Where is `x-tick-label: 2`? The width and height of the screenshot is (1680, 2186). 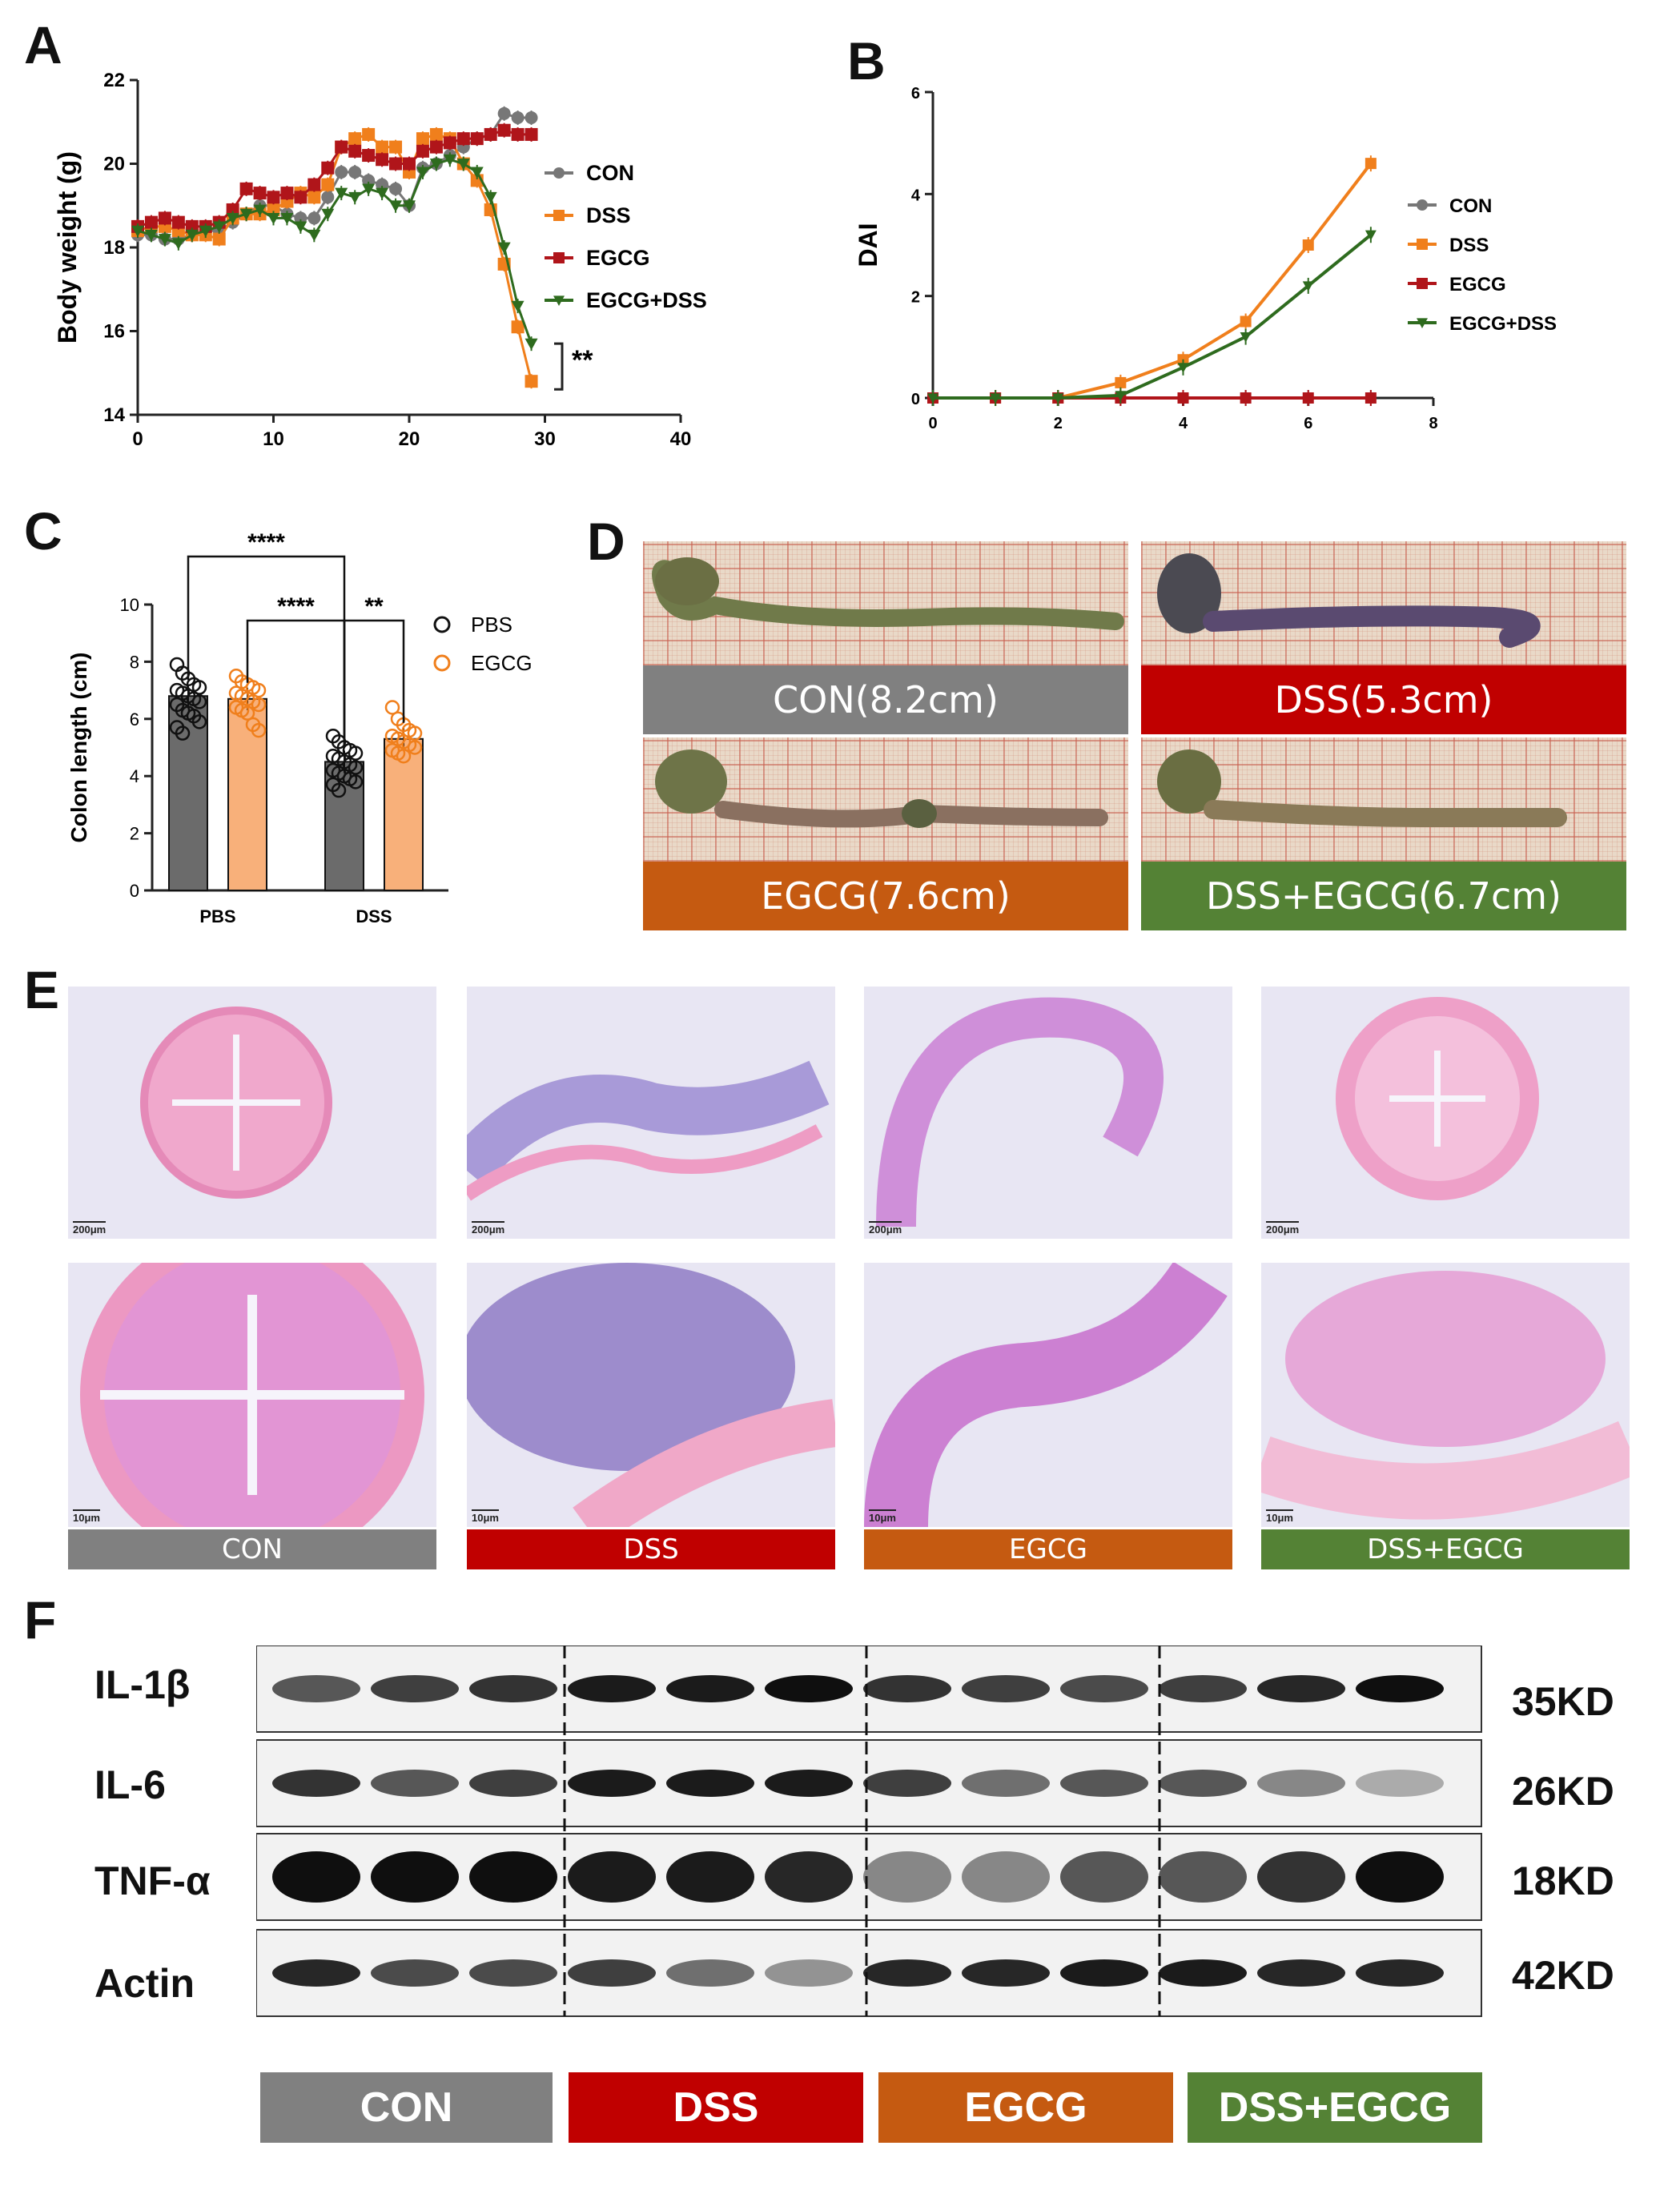 x-tick-label: 2 is located at coordinates (1058, 423).